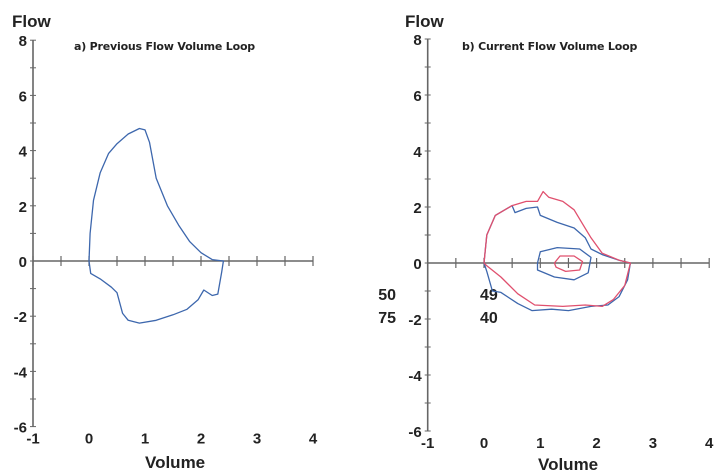 The width and height of the screenshot is (724, 472). Describe the element at coordinates (387, 295) in the screenshot. I see `annotation-label-50: 50` at that location.